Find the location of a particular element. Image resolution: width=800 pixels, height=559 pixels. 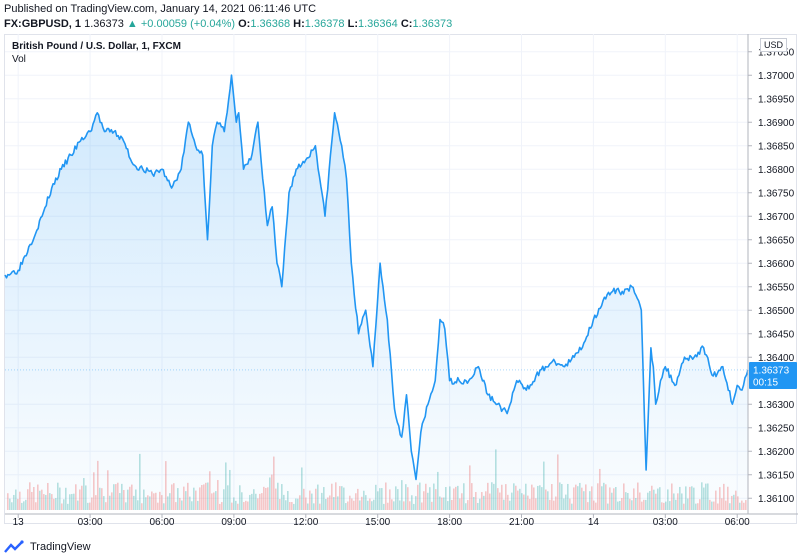

y-tick-label: 1.36200 is located at coordinates (776, 452).